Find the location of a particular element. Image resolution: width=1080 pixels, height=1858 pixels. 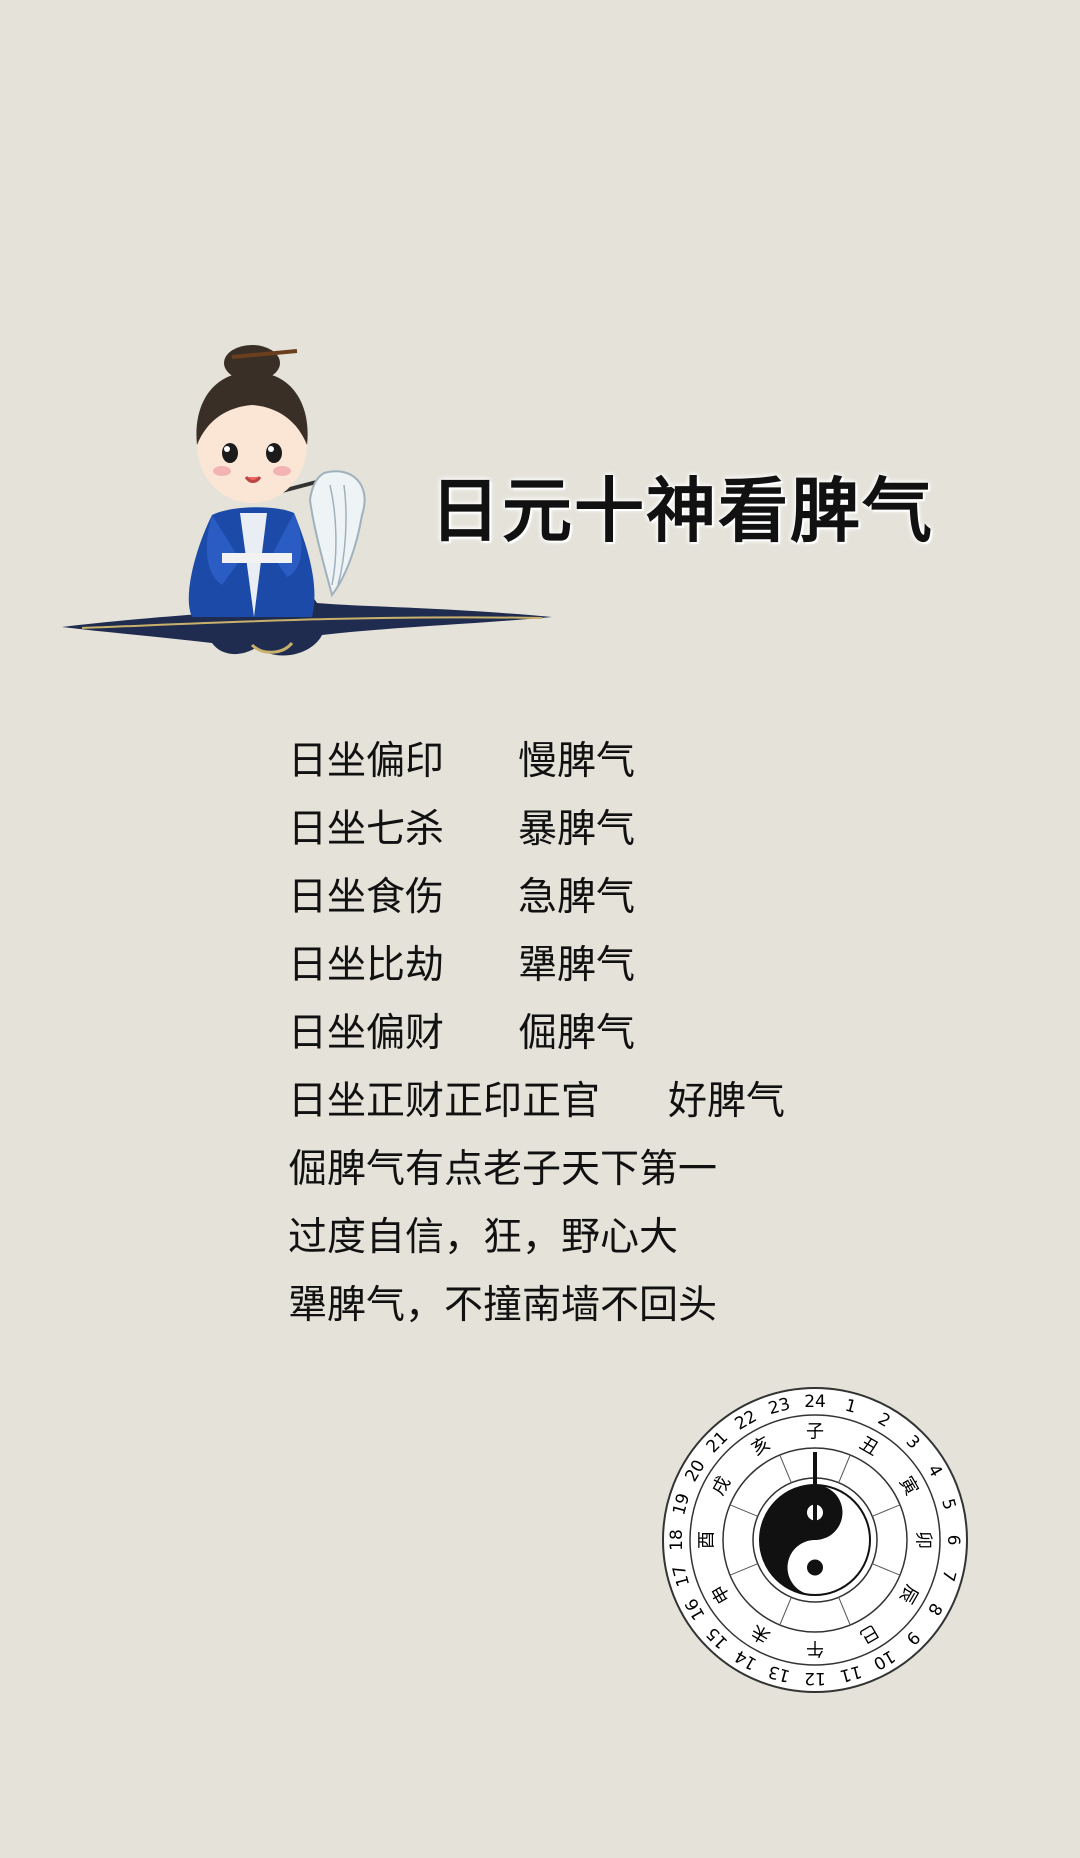

list-item: 日坐七杀 暴脾气 is located at coordinates (462, 829).